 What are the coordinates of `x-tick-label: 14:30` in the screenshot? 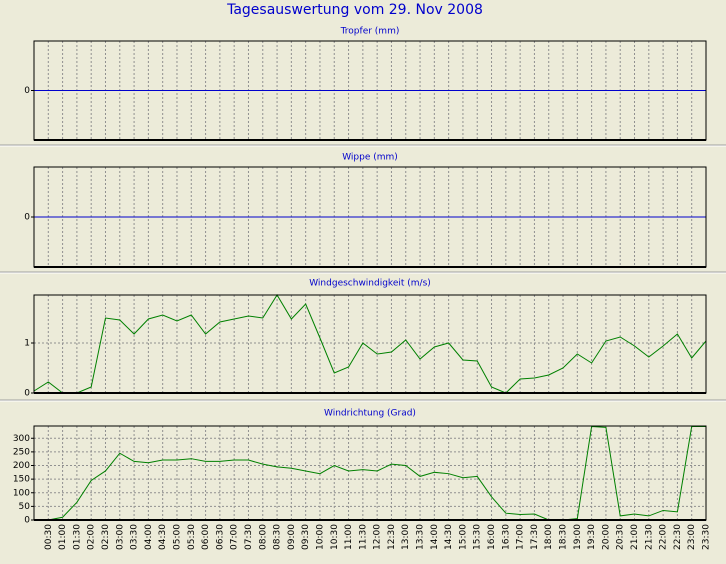 It's located at (449, 537).